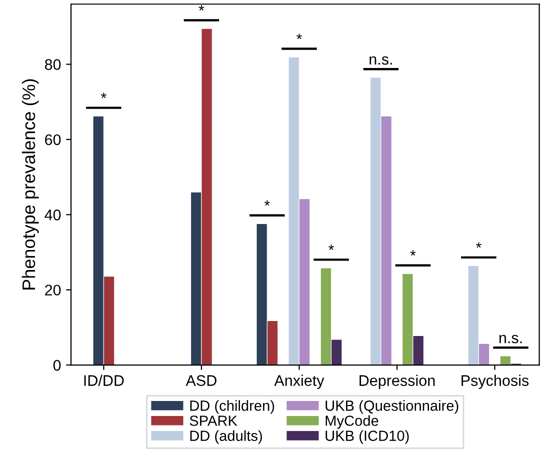 The image size is (542, 458). I want to click on legend-label: DD (adults), so click(226, 437).